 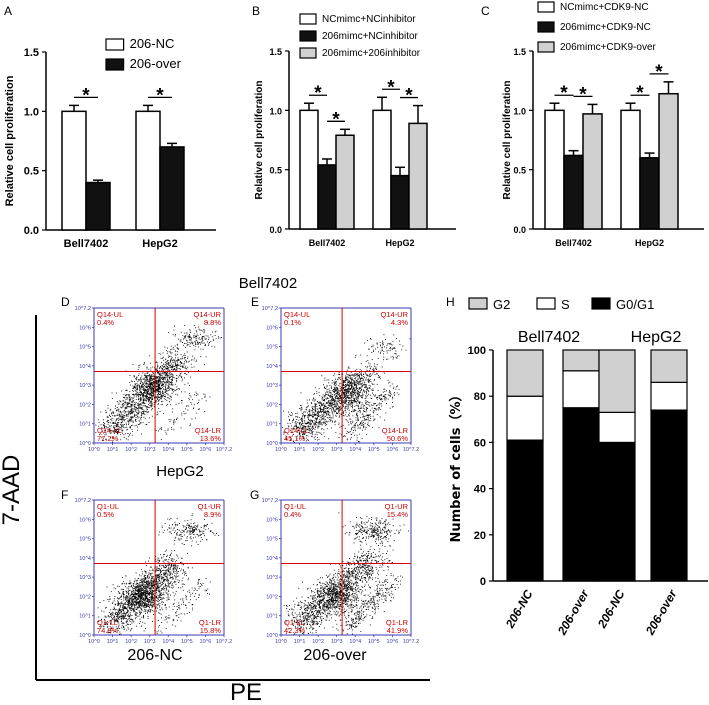 I want to click on quadrant-ur-name: Q14-UR, so click(x=394, y=314).